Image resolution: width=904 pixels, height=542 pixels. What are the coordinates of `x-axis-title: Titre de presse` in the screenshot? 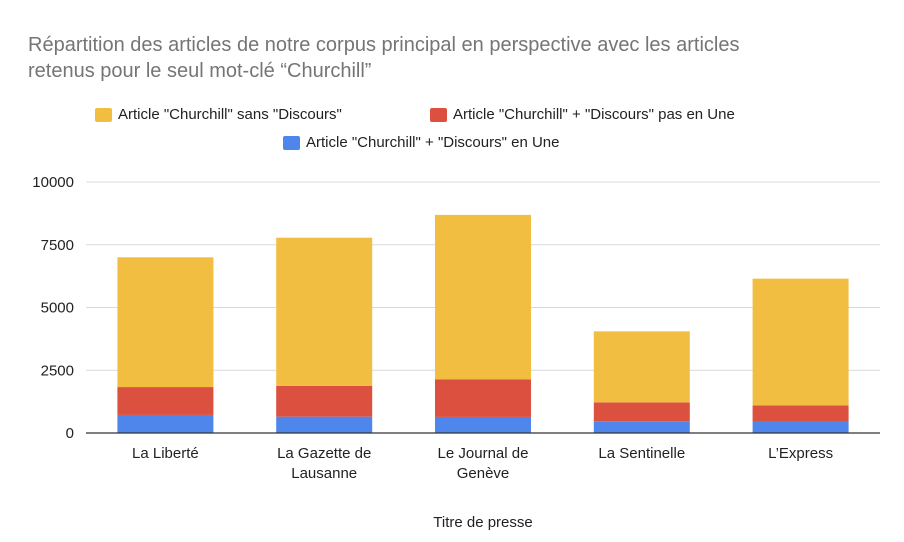 It's located at (483, 522).